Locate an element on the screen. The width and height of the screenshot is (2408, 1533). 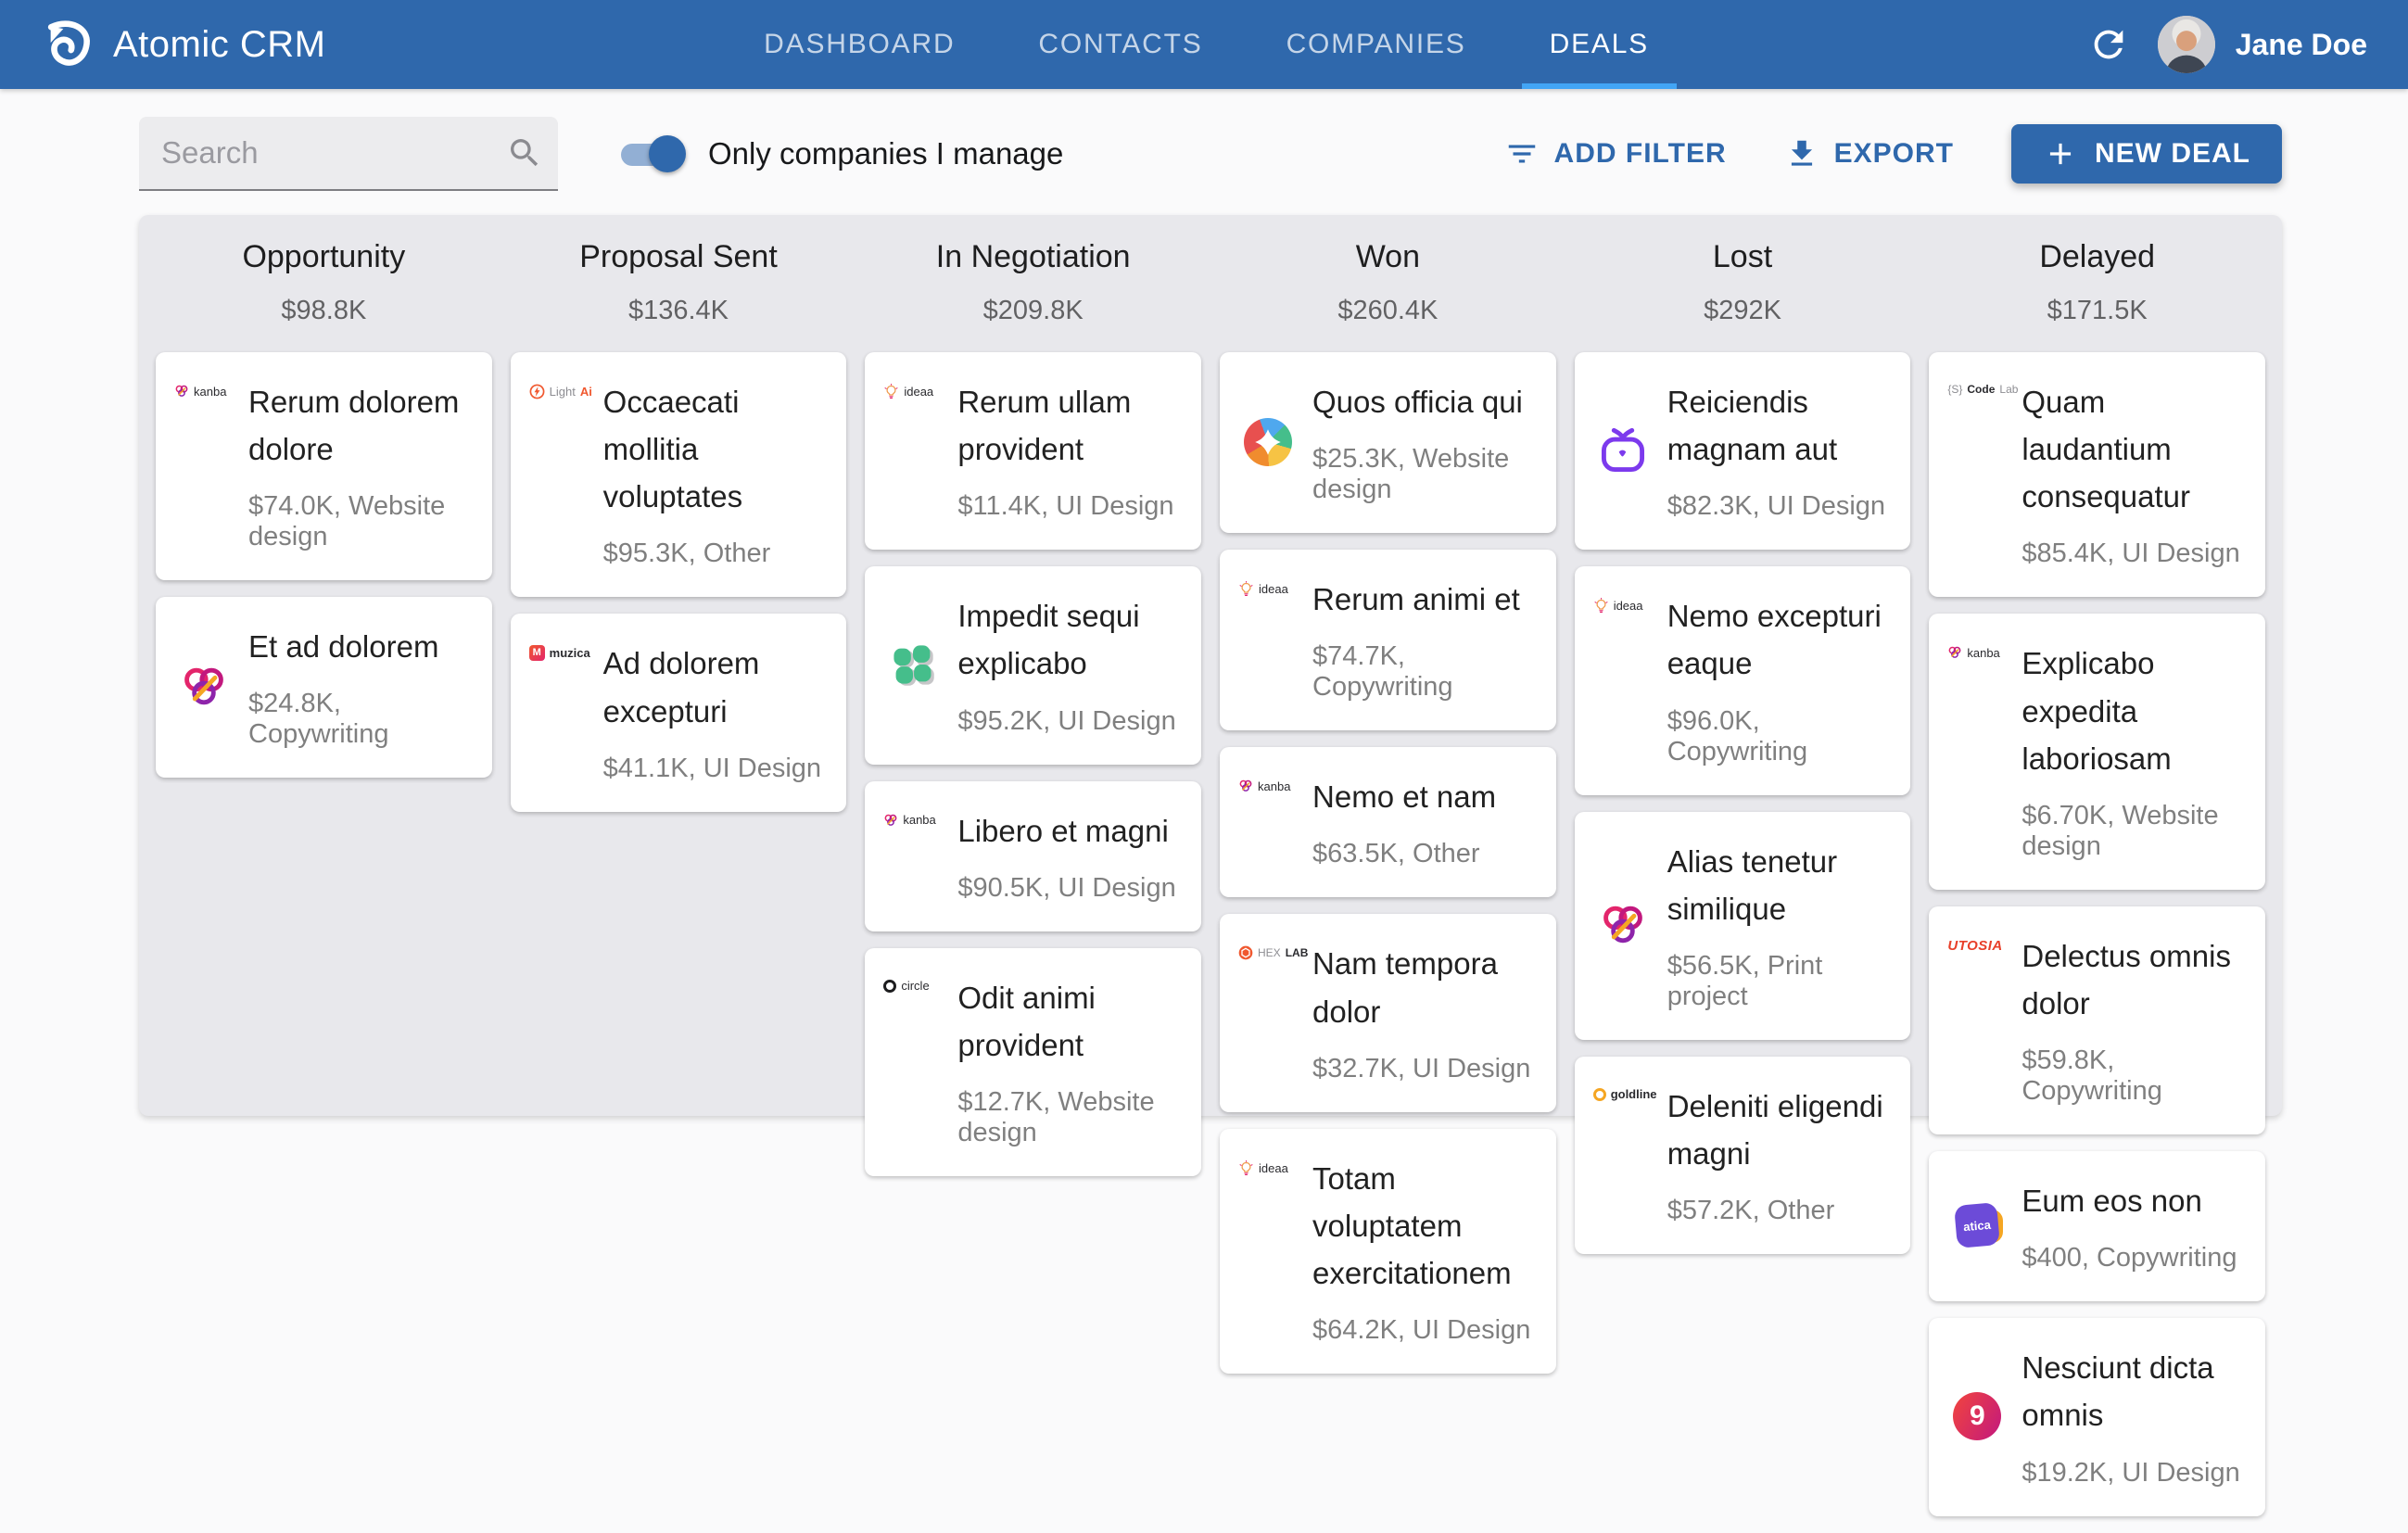
goldline-logo: goldline is located at coordinates (1624, 1092).